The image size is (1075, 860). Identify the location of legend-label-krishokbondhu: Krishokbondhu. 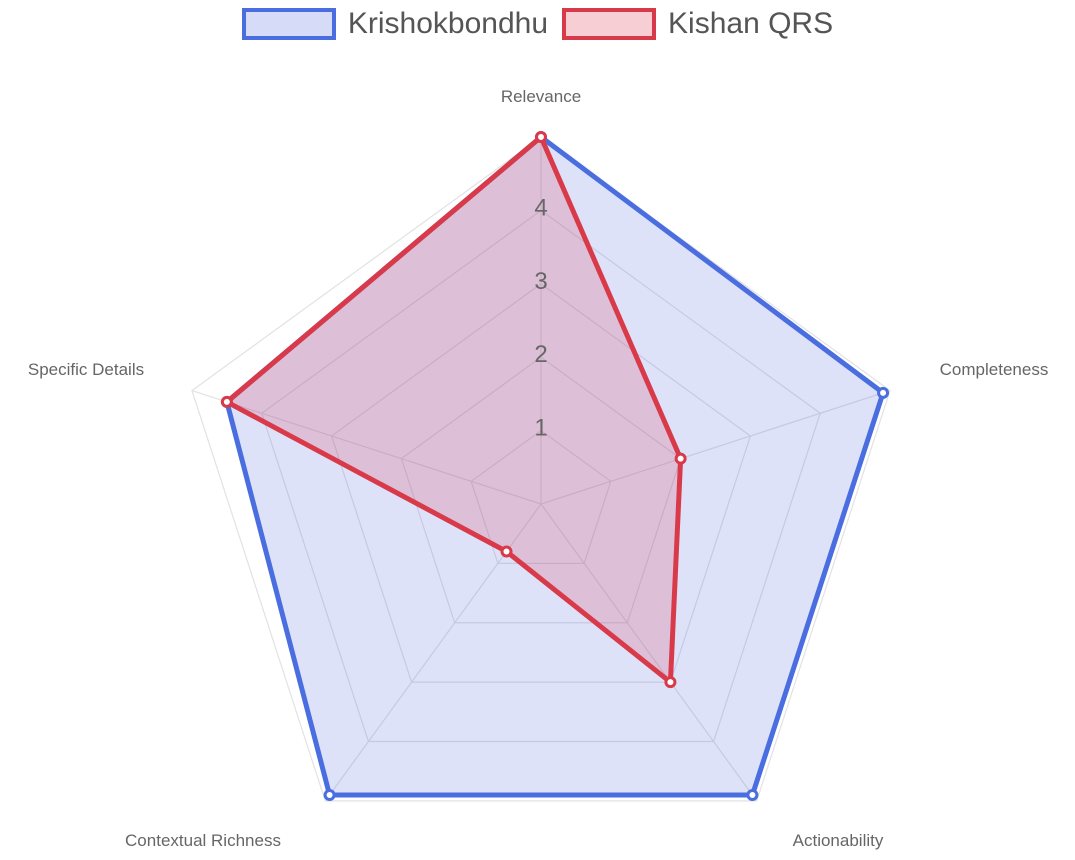
(448, 23).